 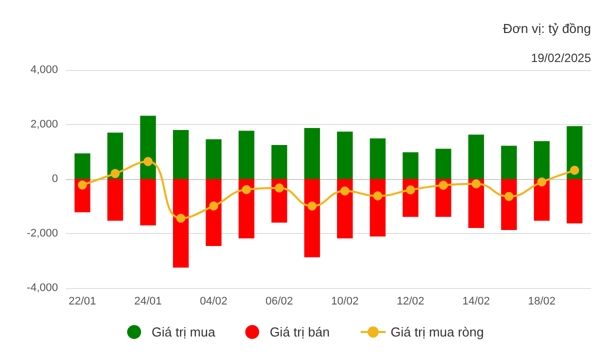 What do you see at coordinates (547, 28) in the screenshot?
I see `text: Đơn vị: tỷ đồng` at bounding box center [547, 28].